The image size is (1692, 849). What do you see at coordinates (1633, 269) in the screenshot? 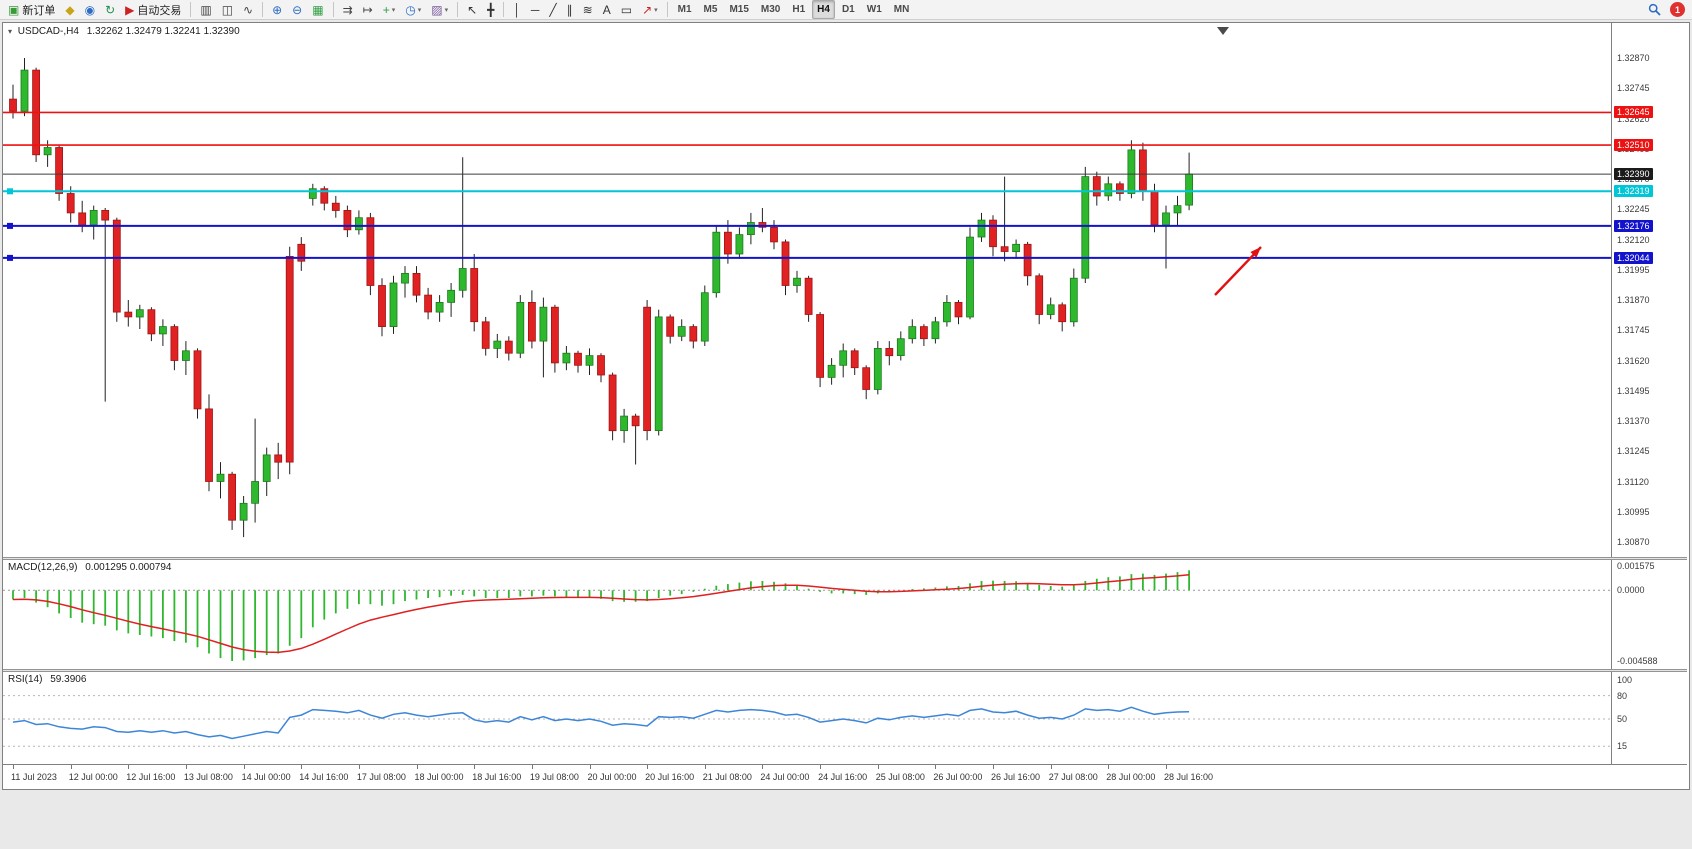
I see `axis-label: 1.31995` at bounding box center [1633, 269].